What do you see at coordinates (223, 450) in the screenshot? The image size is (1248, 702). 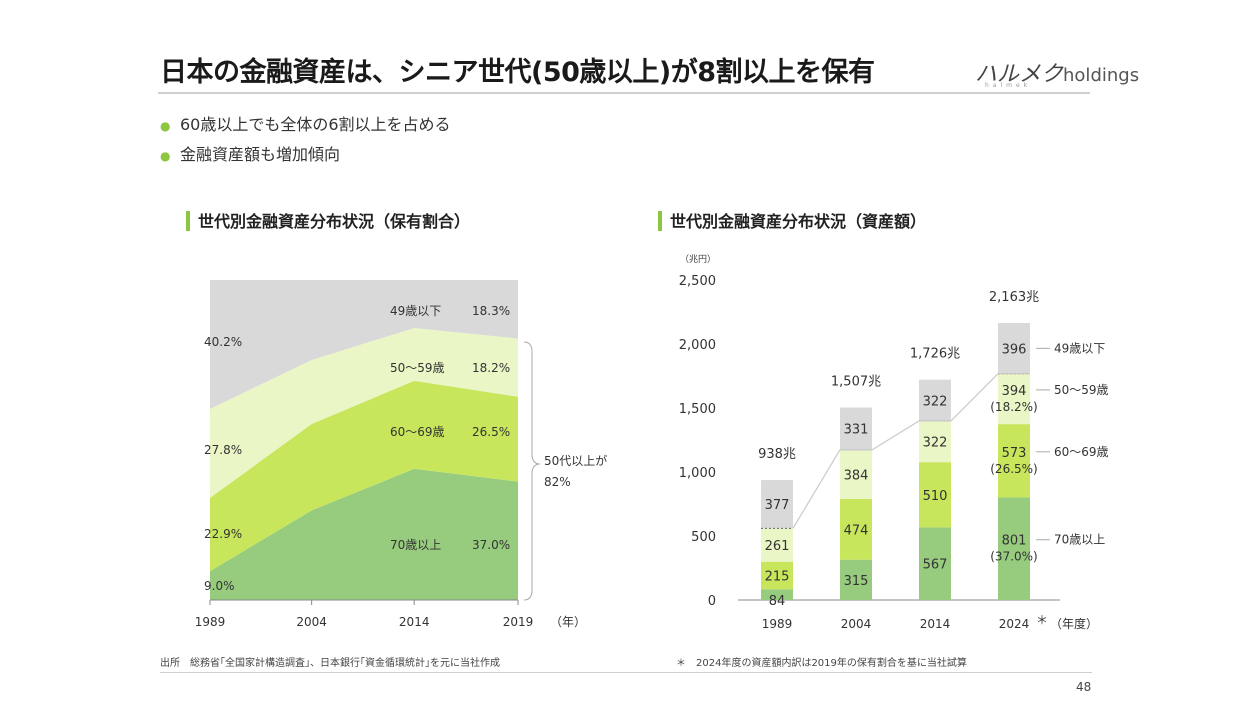 I see `left-value-label: 27.8%` at bounding box center [223, 450].